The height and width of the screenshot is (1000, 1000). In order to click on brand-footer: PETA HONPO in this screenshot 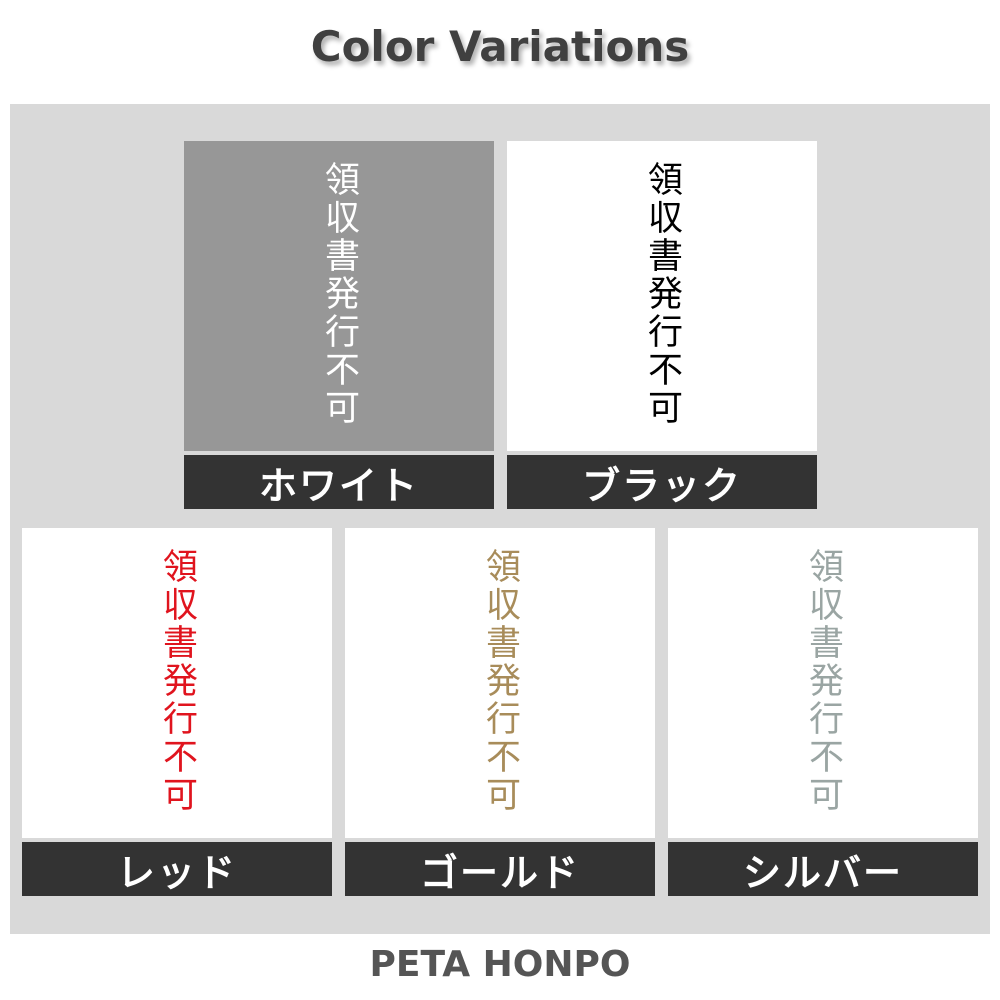, I will do `click(500, 964)`.